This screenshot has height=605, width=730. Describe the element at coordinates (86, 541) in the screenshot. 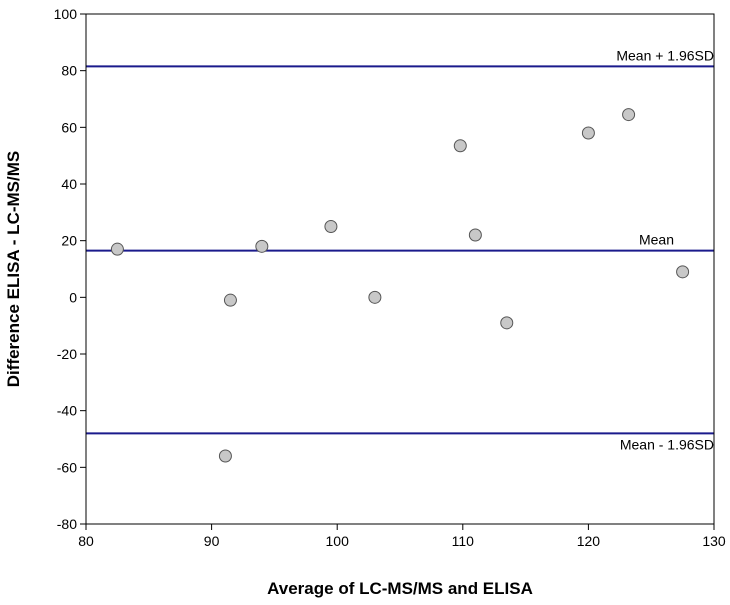

I see `x-tick-label: 80` at that location.